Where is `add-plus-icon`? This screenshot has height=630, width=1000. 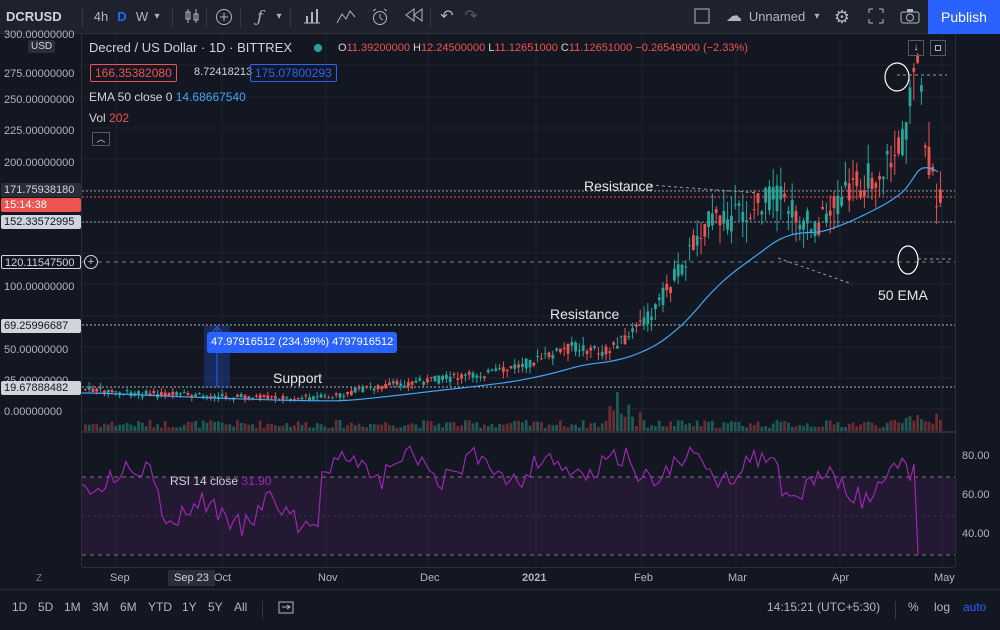
add-plus-icon is located at coordinates (224, 17).